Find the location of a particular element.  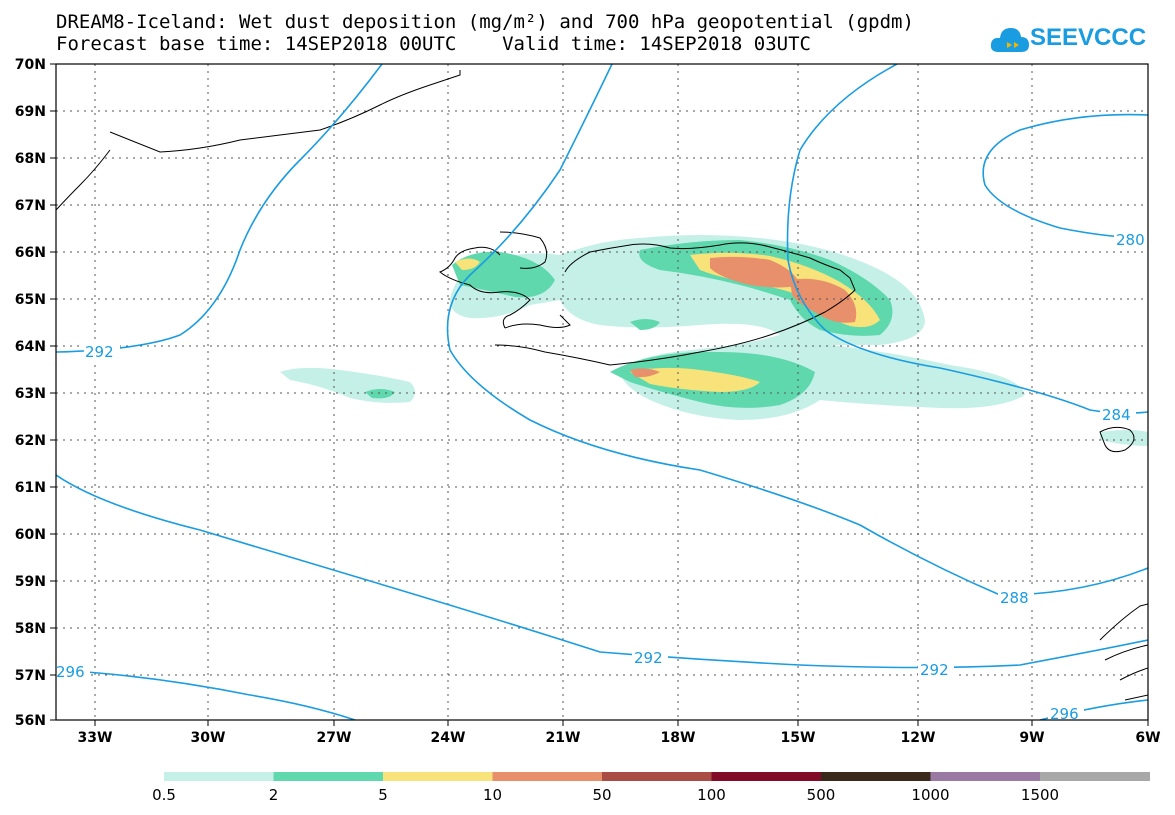

lat-label: 57N is located at coordinates (30, 676).